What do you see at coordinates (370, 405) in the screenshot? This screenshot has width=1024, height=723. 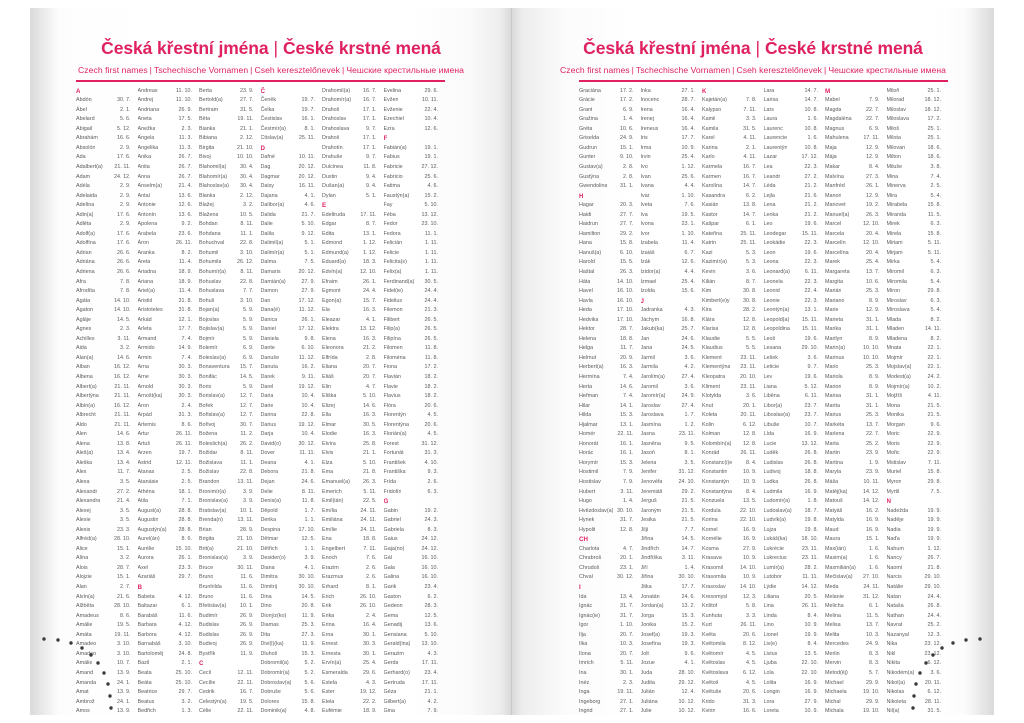 I see `name-day-date: 14. 6.` at bounding box center [370, 405].